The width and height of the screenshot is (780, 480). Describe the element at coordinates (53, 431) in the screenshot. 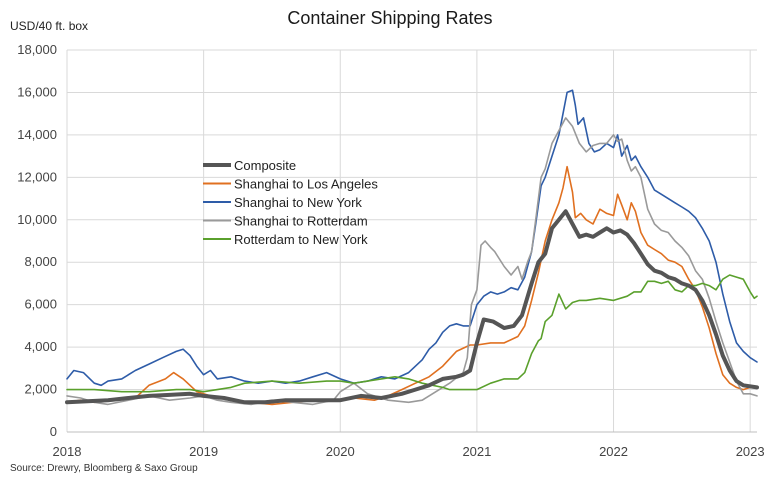

I see `y-tick-label: 0` at that location.